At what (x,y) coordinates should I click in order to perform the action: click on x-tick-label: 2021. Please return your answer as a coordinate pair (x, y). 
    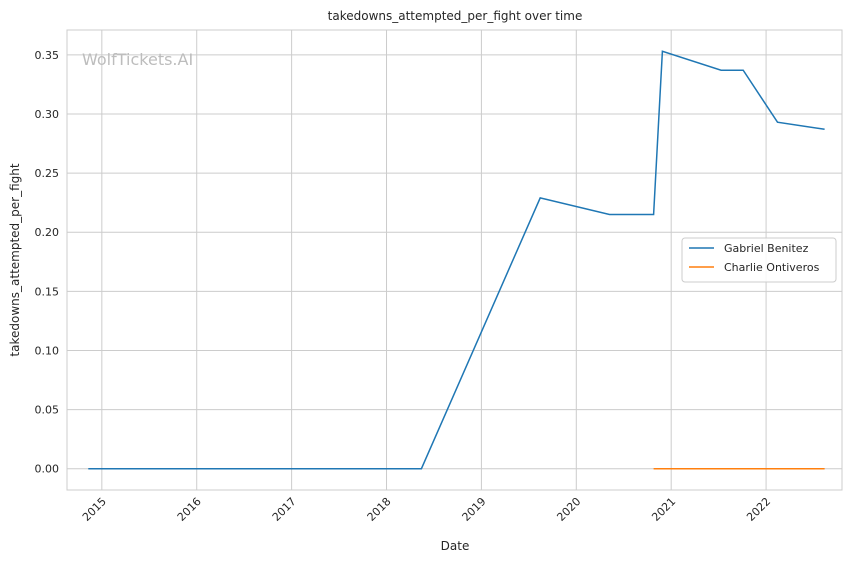
    Looking at the image, I should click on (663, 509).